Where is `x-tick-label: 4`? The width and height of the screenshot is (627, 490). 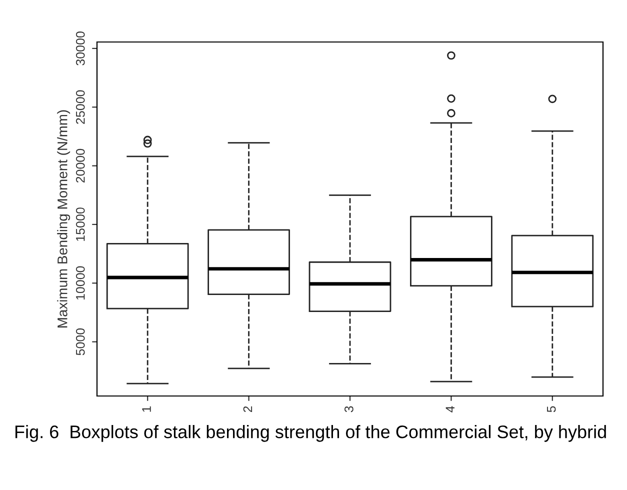 x-tick-label: 4 is located at coordinates (450, 409).